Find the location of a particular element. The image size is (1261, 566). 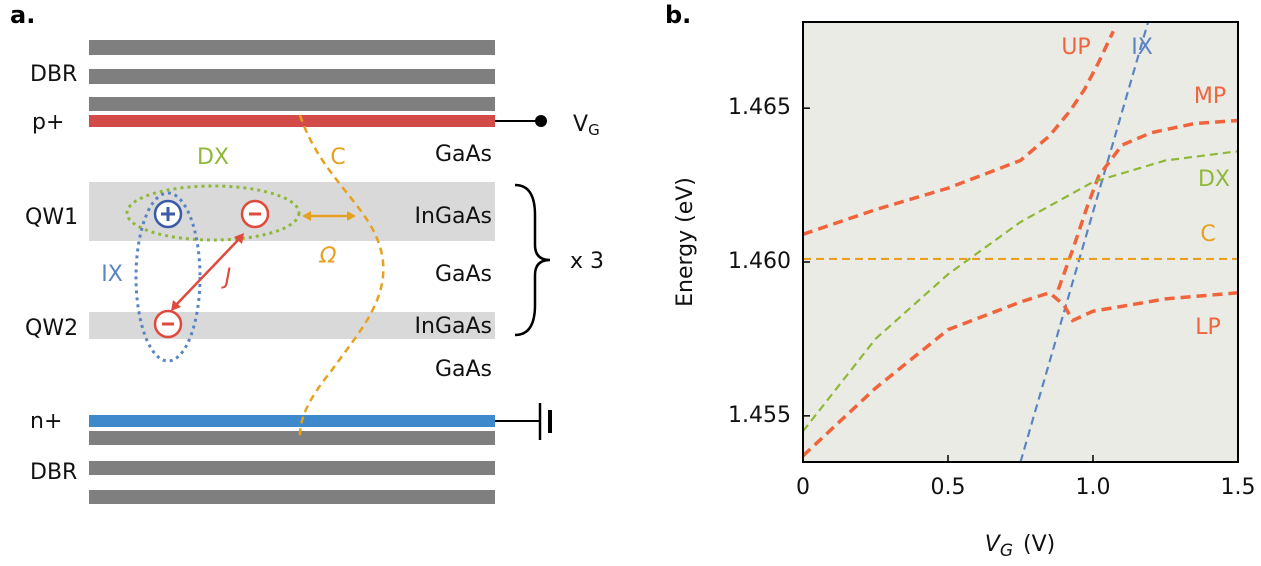

curve-label: DX is located at coordinates (1214, 179).